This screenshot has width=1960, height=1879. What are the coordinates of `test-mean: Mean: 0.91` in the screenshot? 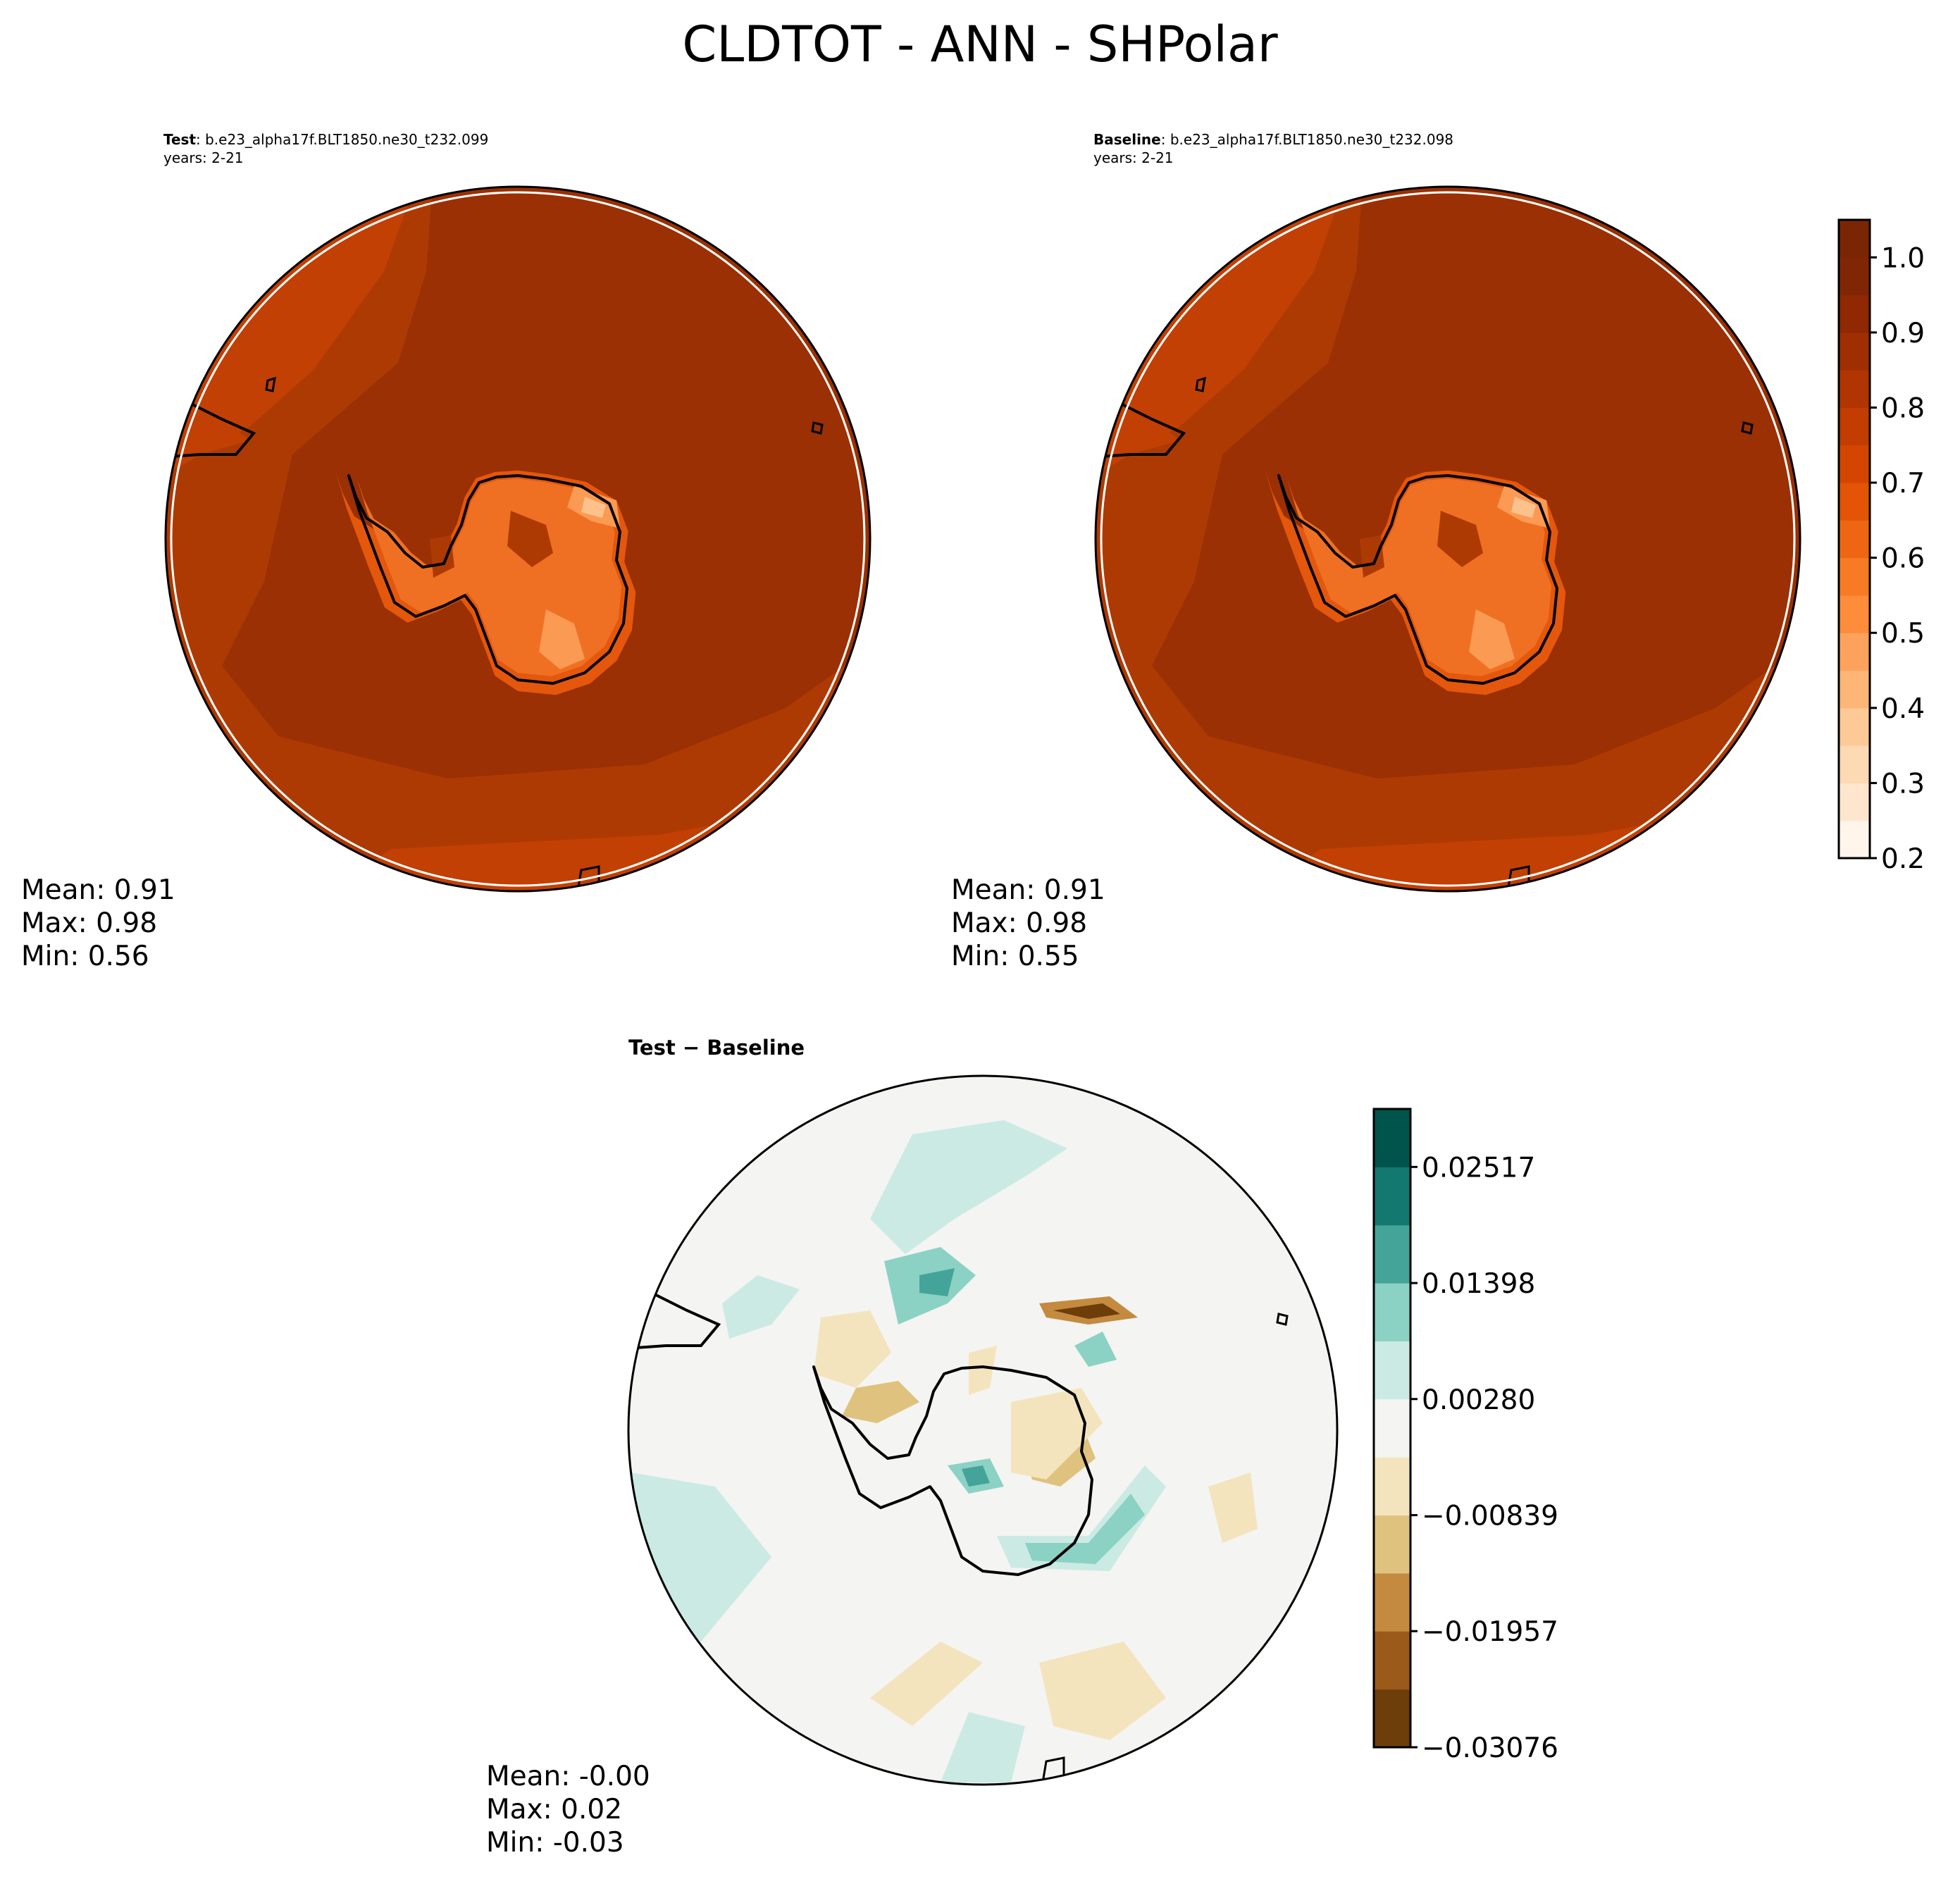 It's located at (98, 890).